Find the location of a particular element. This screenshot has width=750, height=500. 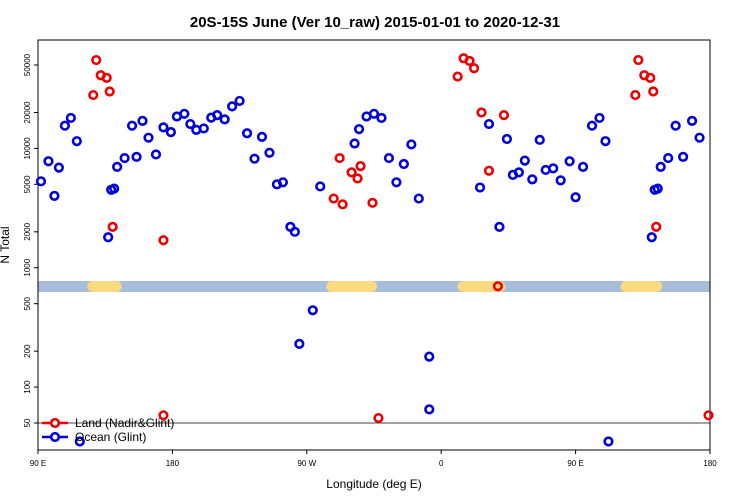

y-tick-label: 1000 is located at coordinates (27, 267).